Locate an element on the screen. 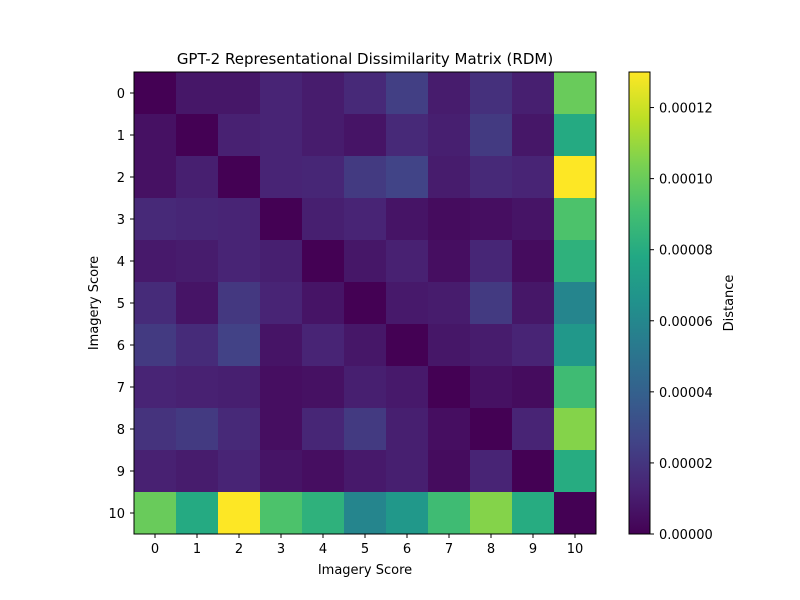 The width and height of the screenshot is (800, 600). y-tick-label: 1 is located at coordinates (121, 136).